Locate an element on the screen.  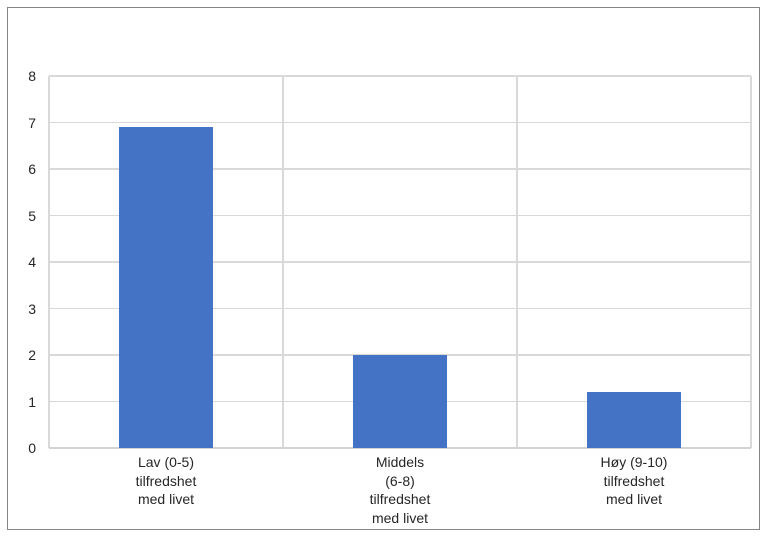
y-tick-label: 7 is located at coordinates (32, 122).